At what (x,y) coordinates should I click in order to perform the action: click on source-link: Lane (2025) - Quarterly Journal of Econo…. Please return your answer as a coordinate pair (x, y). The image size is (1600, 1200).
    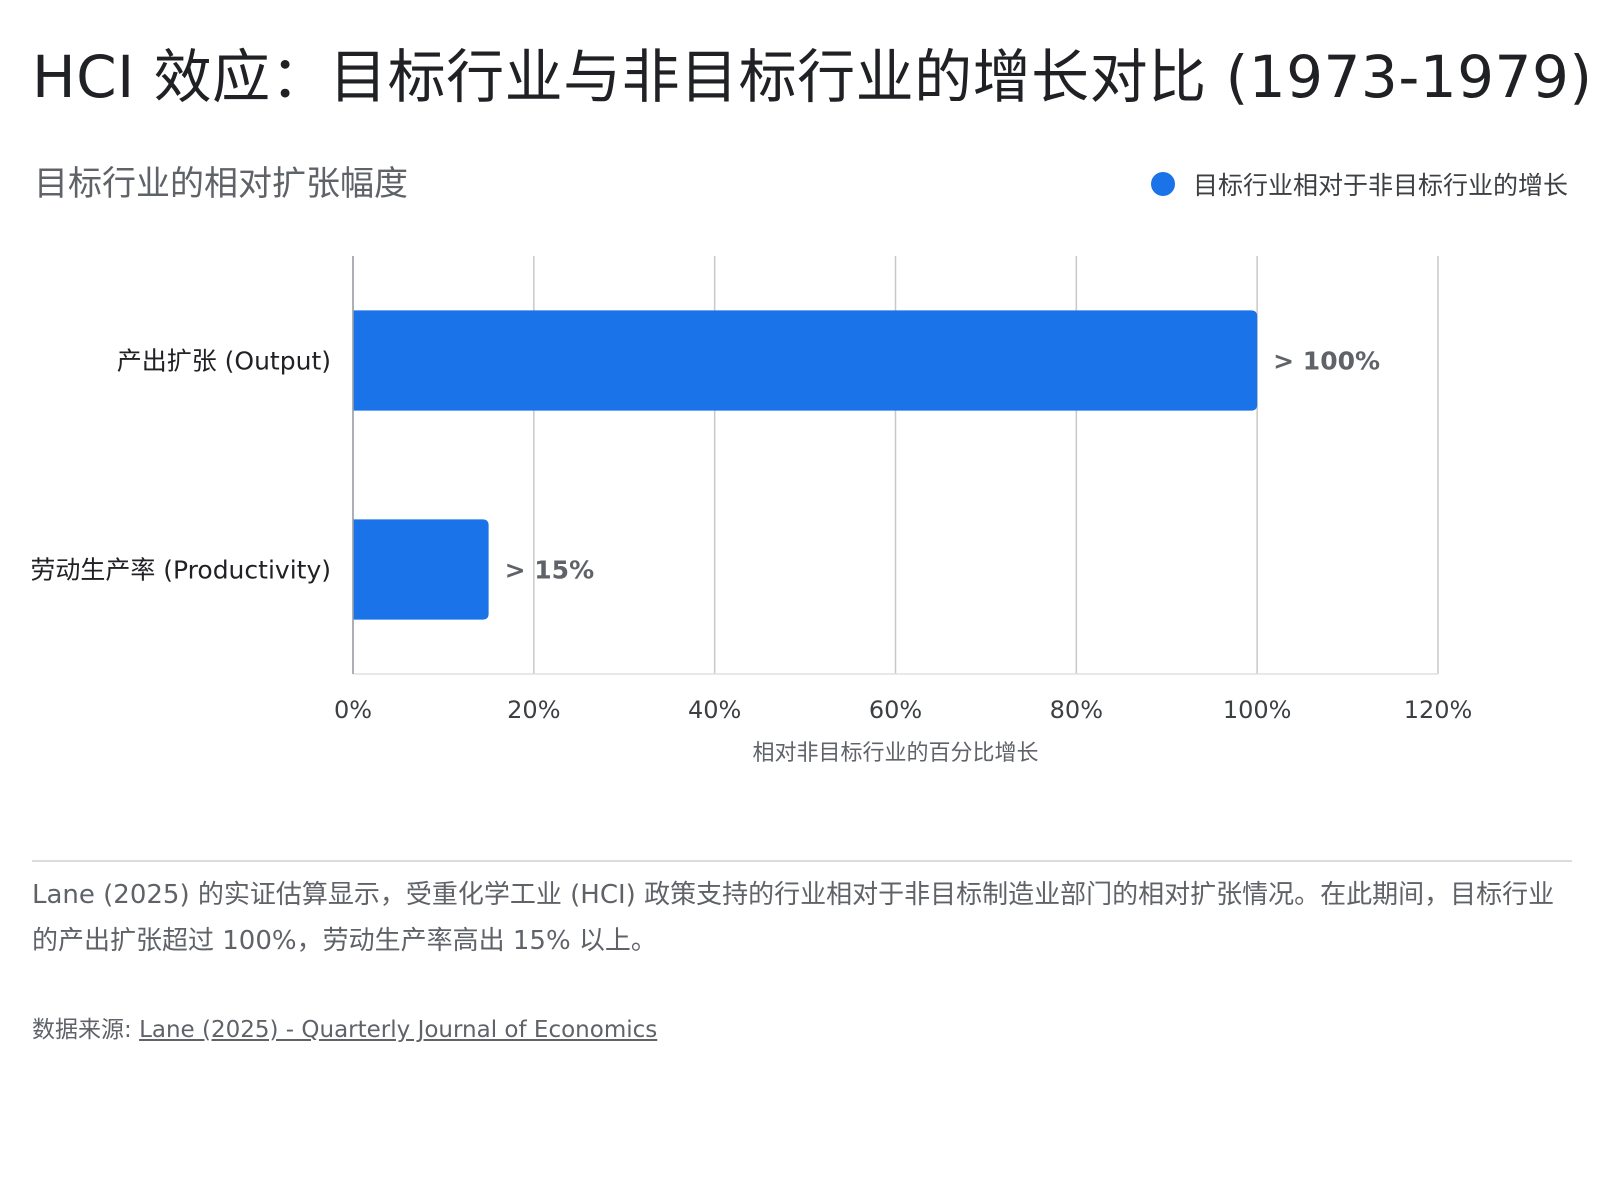
    Looking at the image, I should click on (398, 1030).